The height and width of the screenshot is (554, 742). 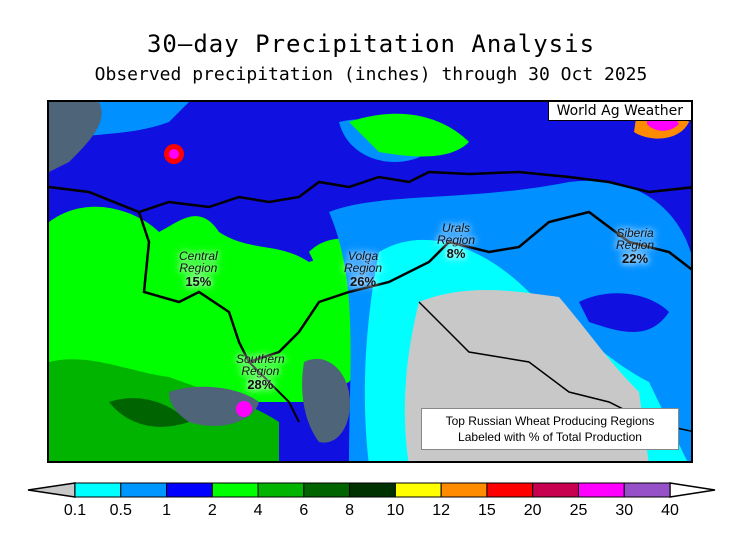 What do you see at coordinates (260, 384) in the screenshot?
I see `region-percent: 28%` at bounding box center [260, 384].